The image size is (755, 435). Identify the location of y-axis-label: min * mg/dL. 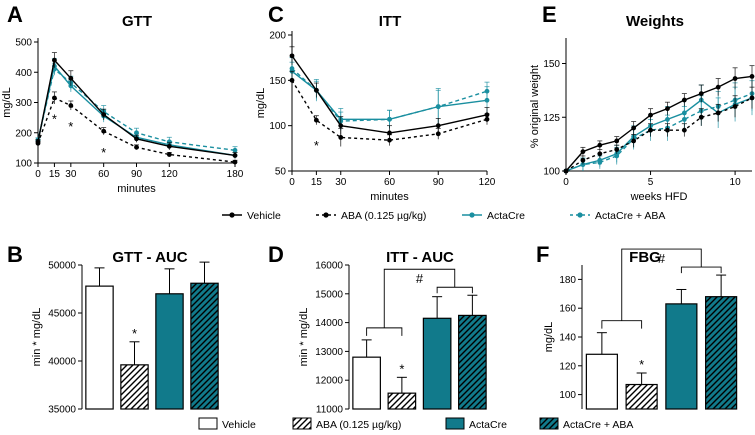
(37, 337).